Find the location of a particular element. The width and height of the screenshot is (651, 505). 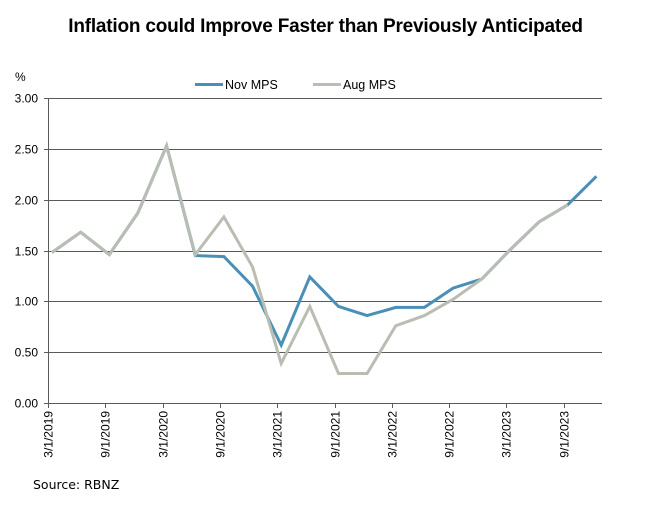

y-tick-label: 0.00 is located at coordinates (27, 404).